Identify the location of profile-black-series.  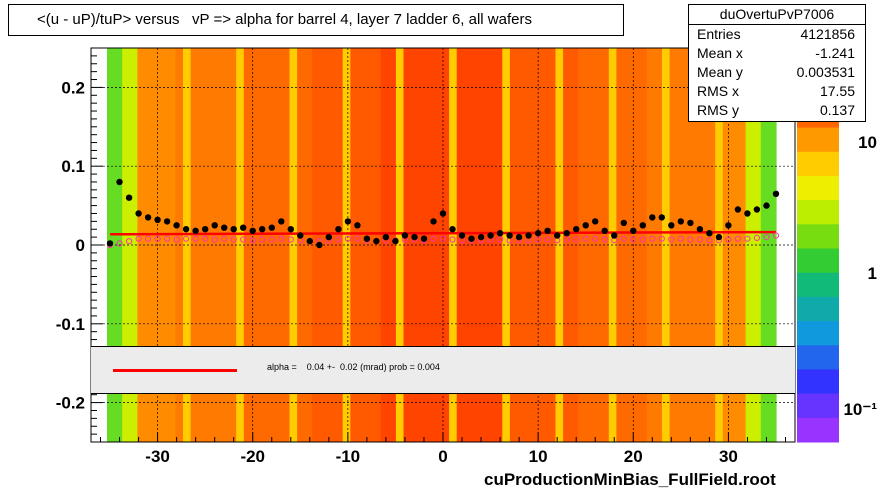
(443, 213).